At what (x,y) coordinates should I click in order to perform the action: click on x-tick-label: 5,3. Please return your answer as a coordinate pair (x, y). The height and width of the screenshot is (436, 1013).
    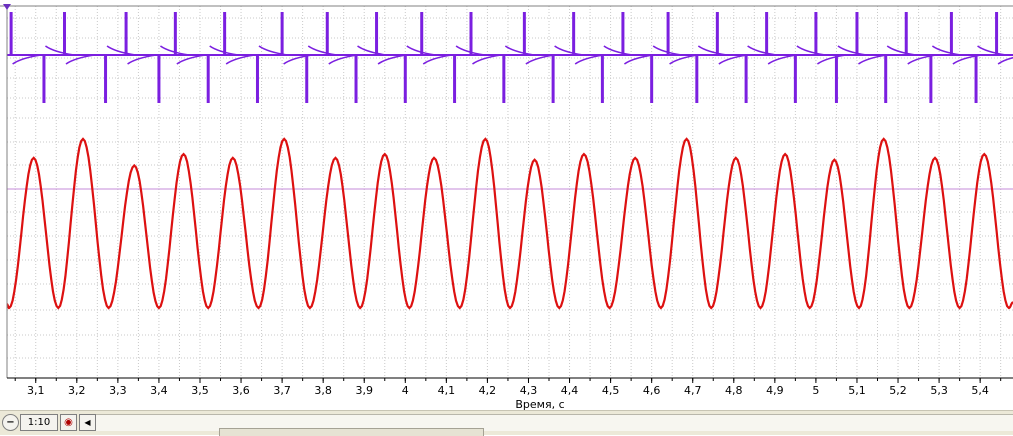
    Looking at the image, I should click on (939, 390).